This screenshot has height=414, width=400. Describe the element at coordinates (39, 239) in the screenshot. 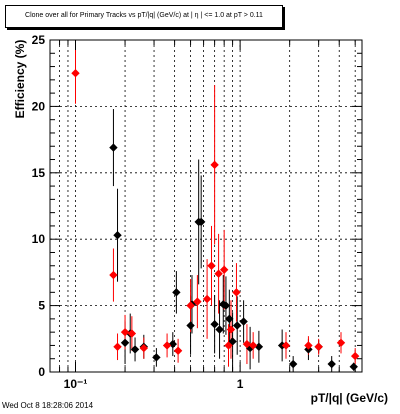

I see `y-tick-label: 10` at that location.